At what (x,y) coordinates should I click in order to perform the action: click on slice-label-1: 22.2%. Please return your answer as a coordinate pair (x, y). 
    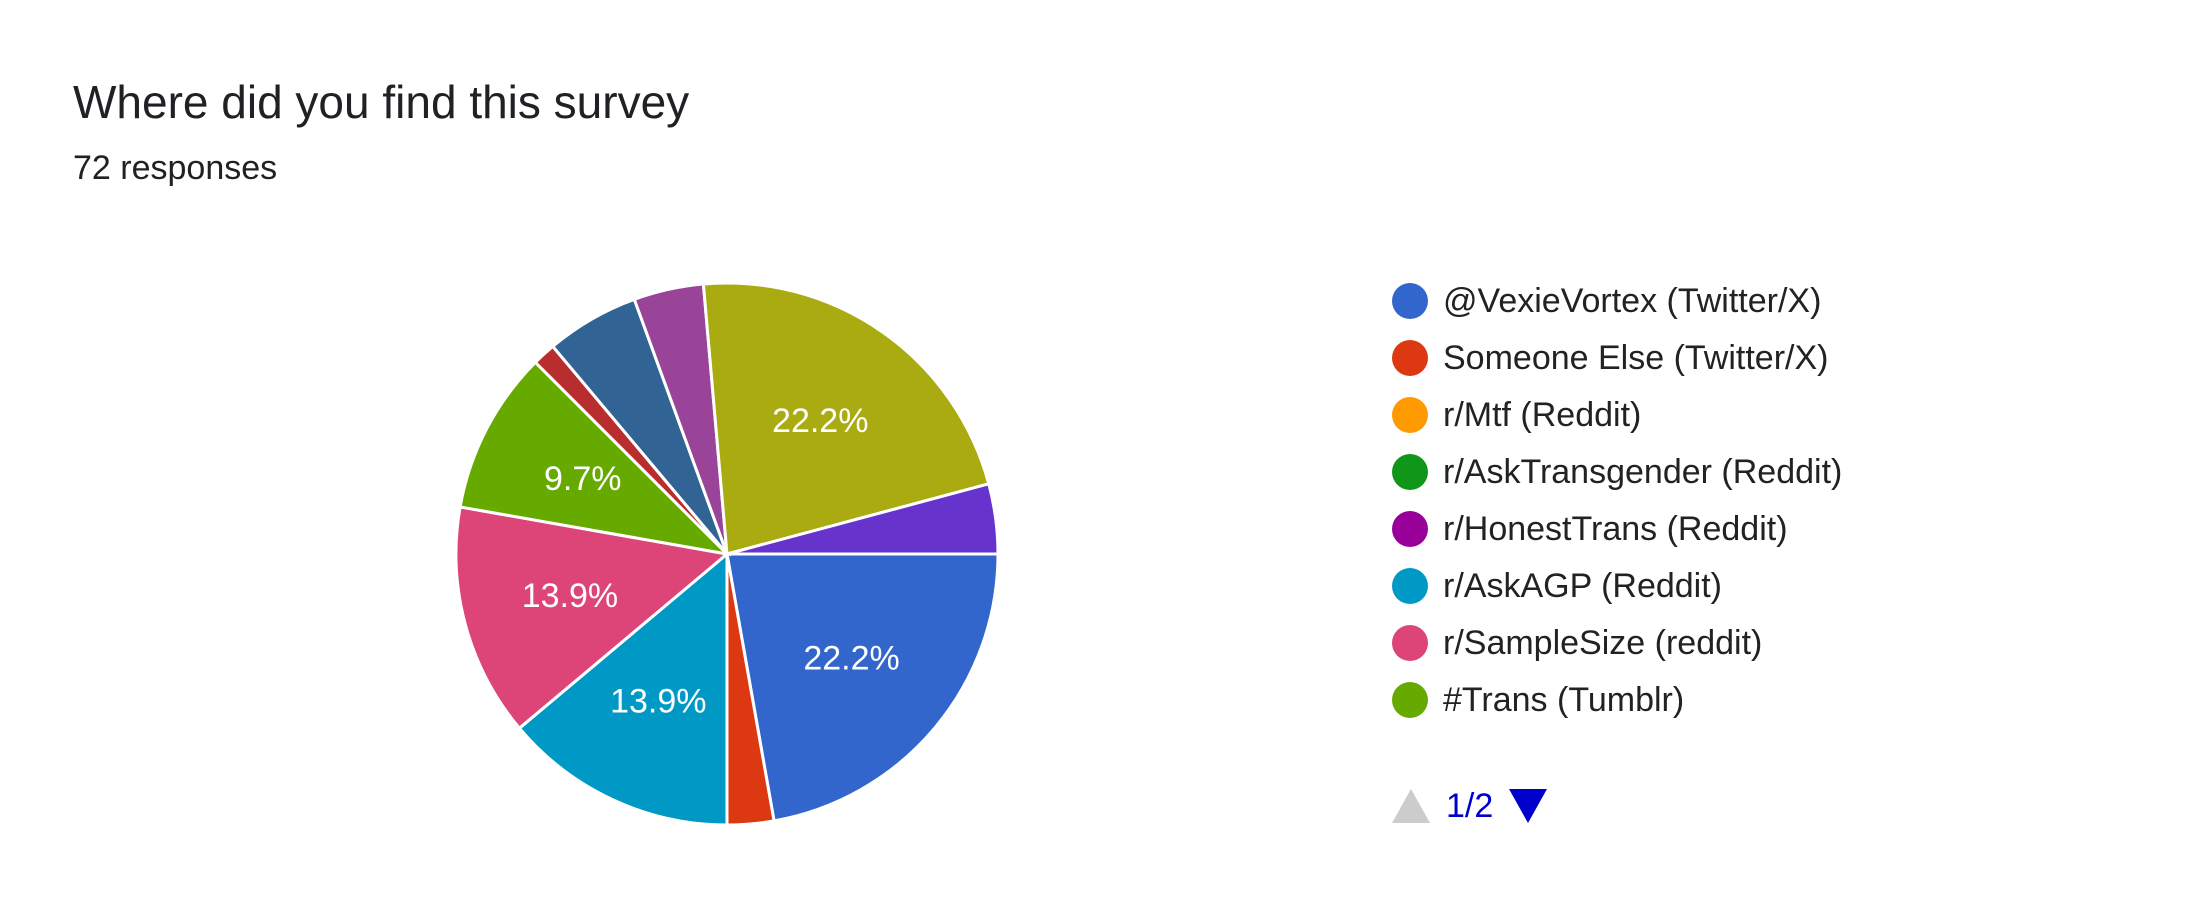
    Looking at the image, I should click on (851, 659).